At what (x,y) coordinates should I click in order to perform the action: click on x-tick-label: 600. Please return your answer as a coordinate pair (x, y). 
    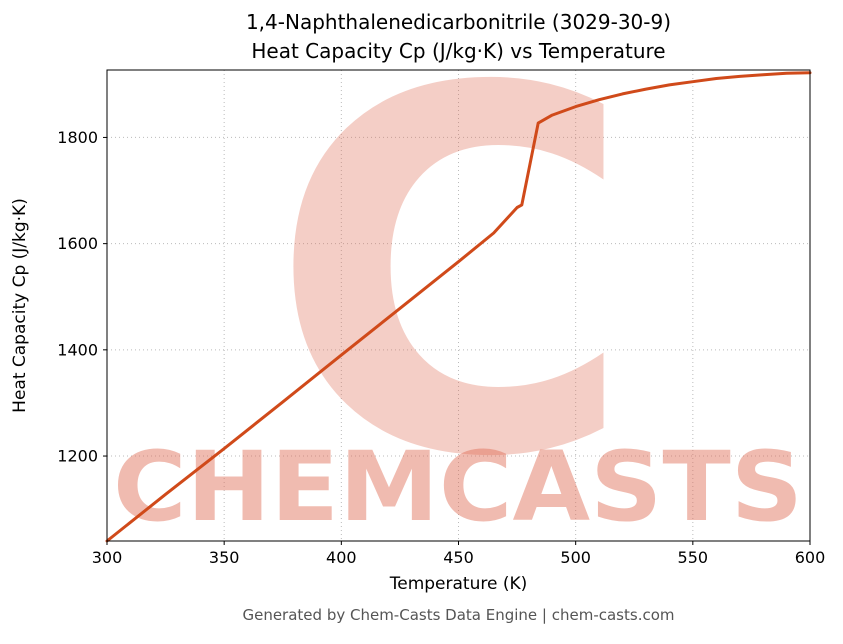
    Looking at the image, I should click on (810, 557).